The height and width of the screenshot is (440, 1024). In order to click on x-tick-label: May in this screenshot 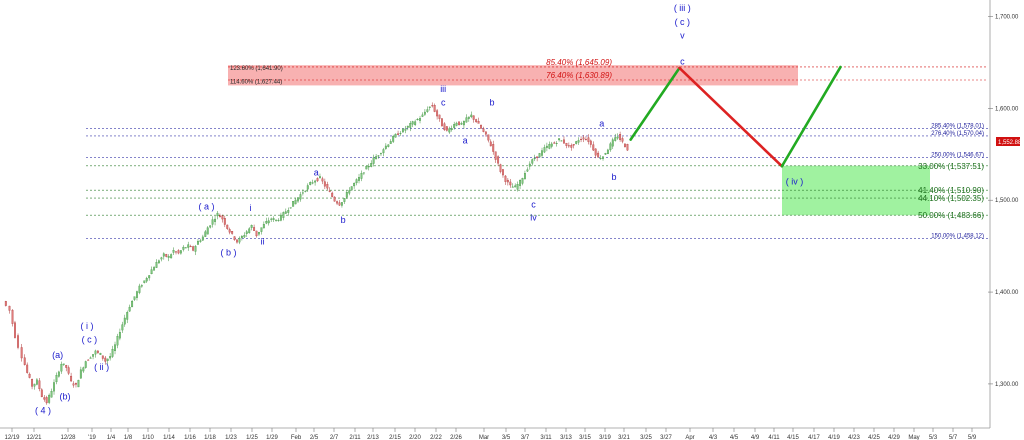, I will do `click(913, 437)`.